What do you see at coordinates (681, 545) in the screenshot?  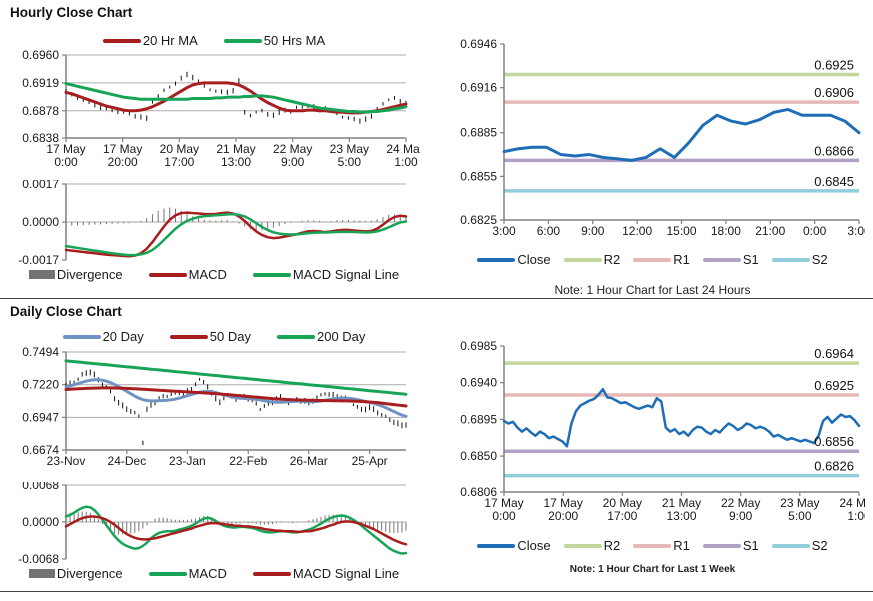 I see `legend-label-r1: R1` at bounding box center [681, 545].